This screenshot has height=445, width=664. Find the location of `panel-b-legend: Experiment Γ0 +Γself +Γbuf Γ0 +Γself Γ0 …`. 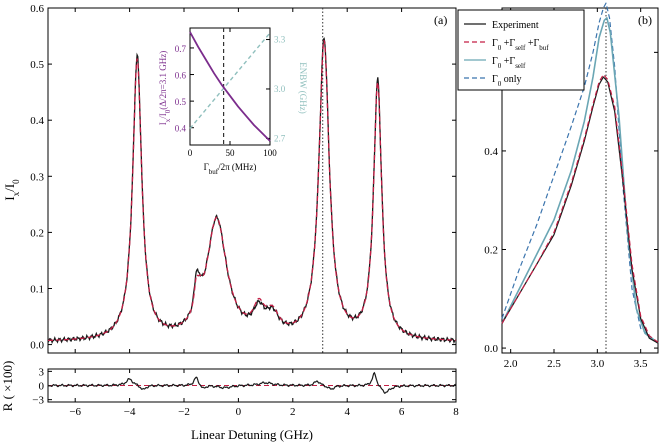

panel-b-legend: Experiment Γ0 +Γself +Γbuf Γ0 +Γself Γ0 … is located at coordinates (521, 50).